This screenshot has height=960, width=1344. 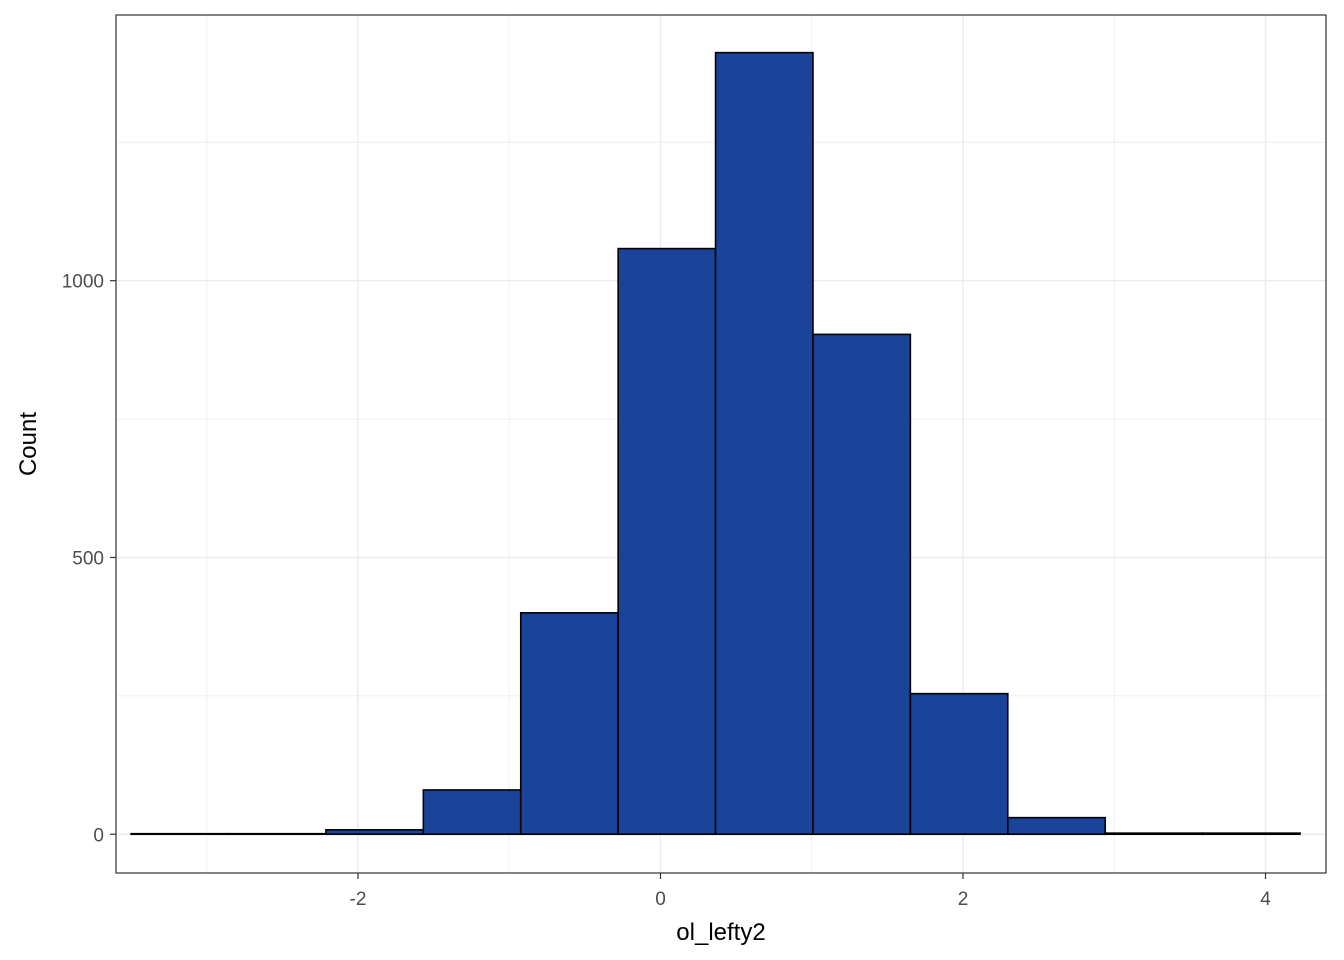 What do you see at coordinates (660, 899) in the screenshot?
I see `x-tick-label: 0` at bounding box center [660, 899].